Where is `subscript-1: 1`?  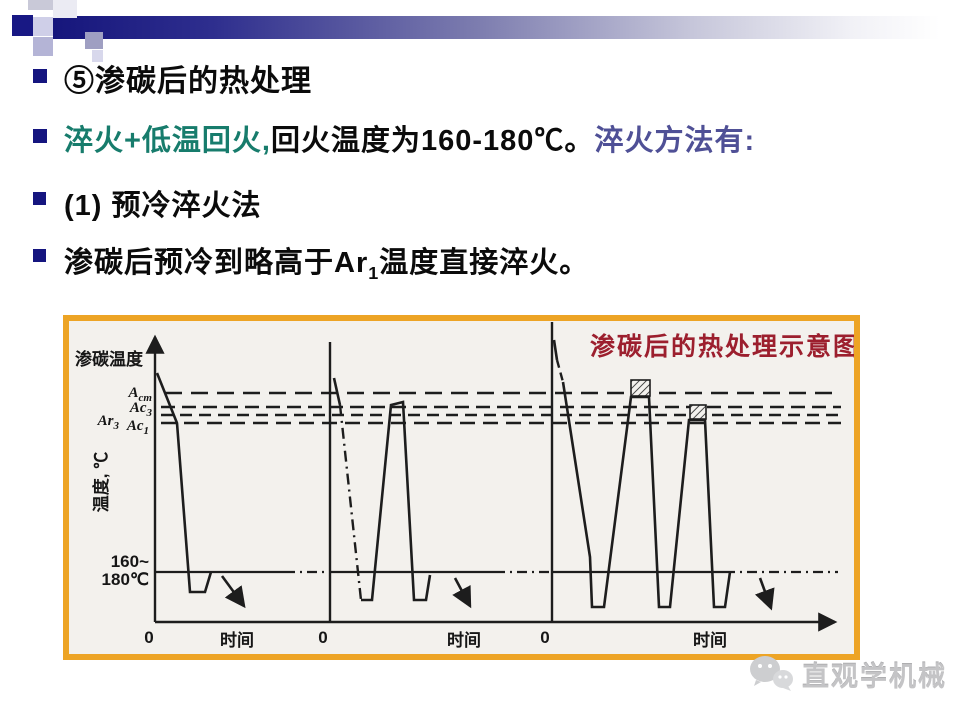
subscript-1: 1 is located at coordinates (374, 272).